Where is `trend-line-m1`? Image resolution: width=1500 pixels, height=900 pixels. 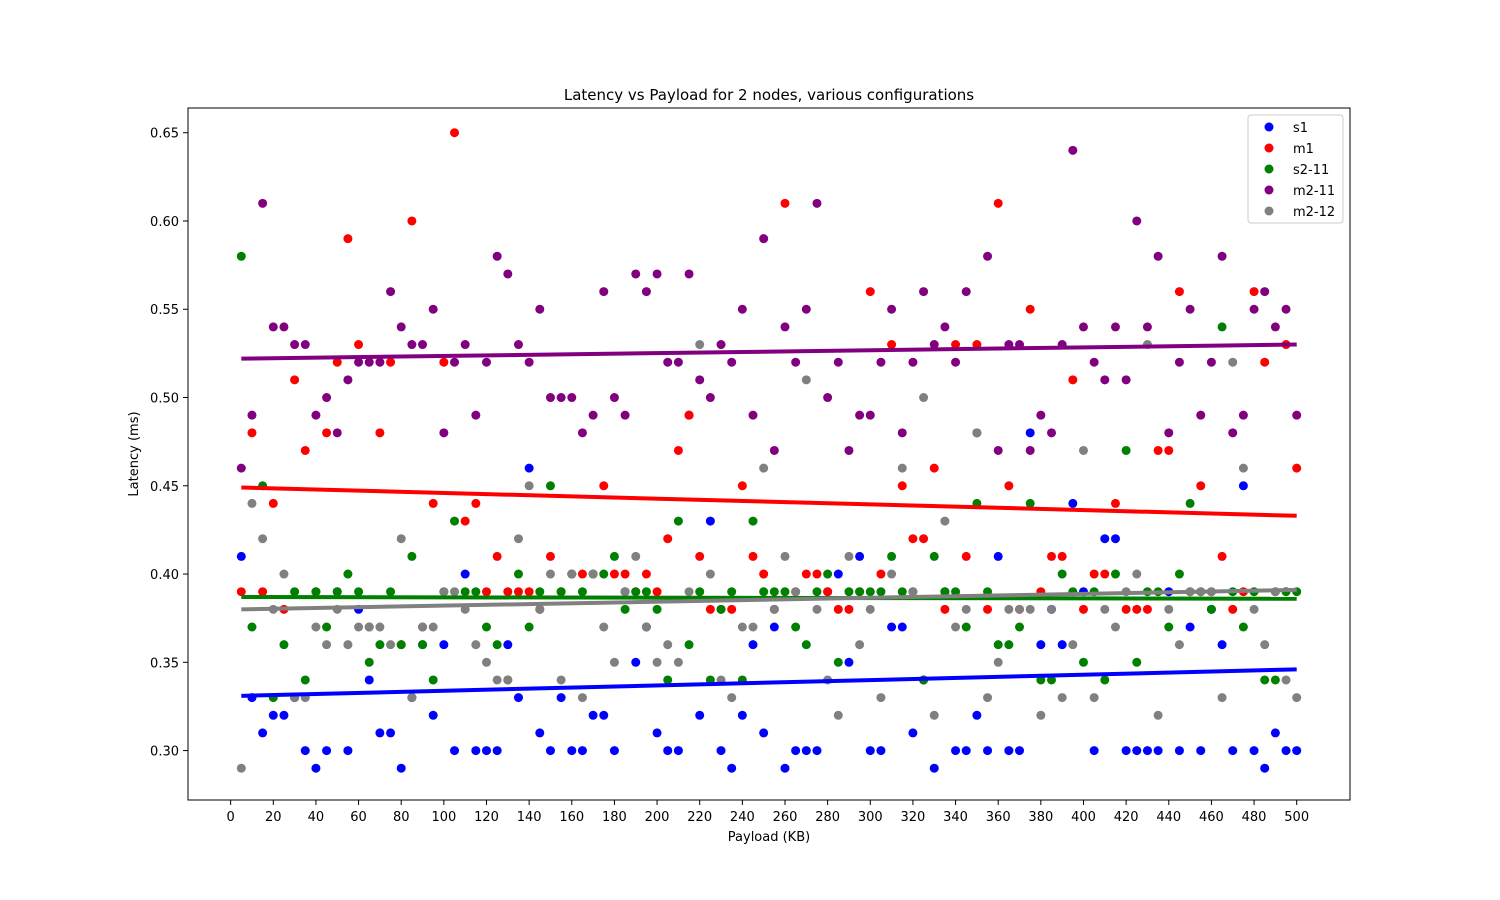 trend-line-m1 is located at coordinates (769, 501).